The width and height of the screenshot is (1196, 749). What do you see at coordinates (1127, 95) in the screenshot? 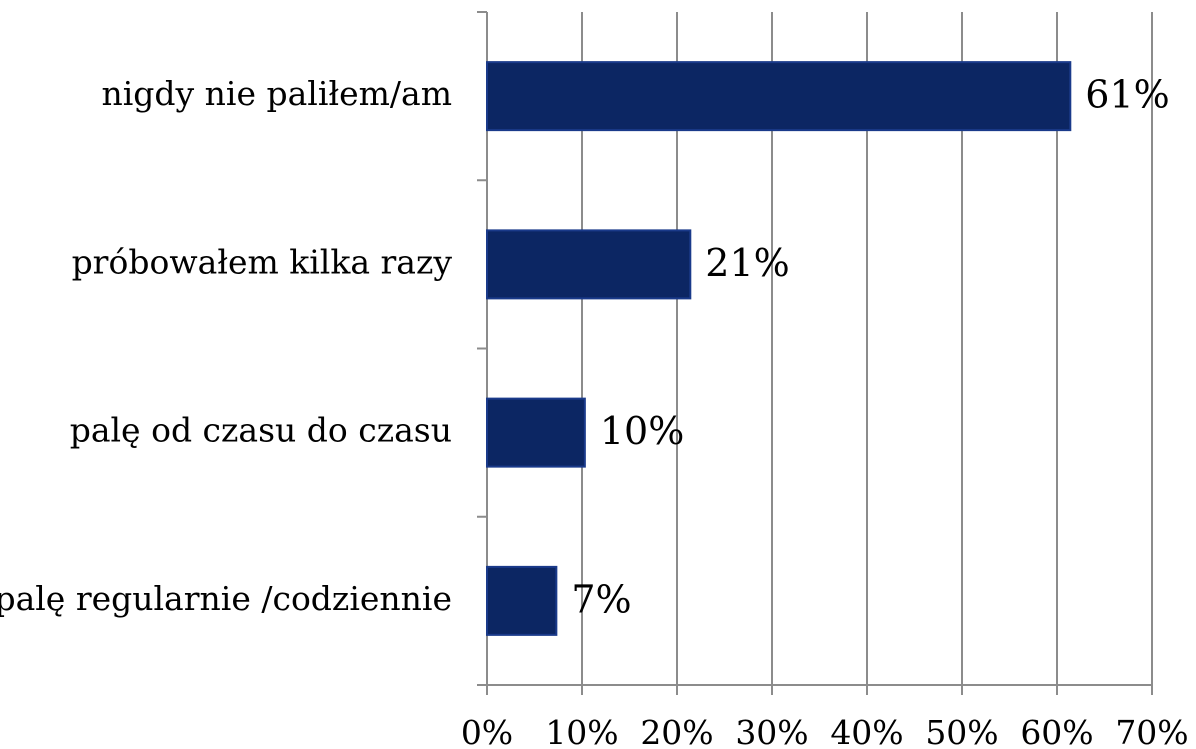
I see `data-label: 61%` at bounding box center [1127, 95].